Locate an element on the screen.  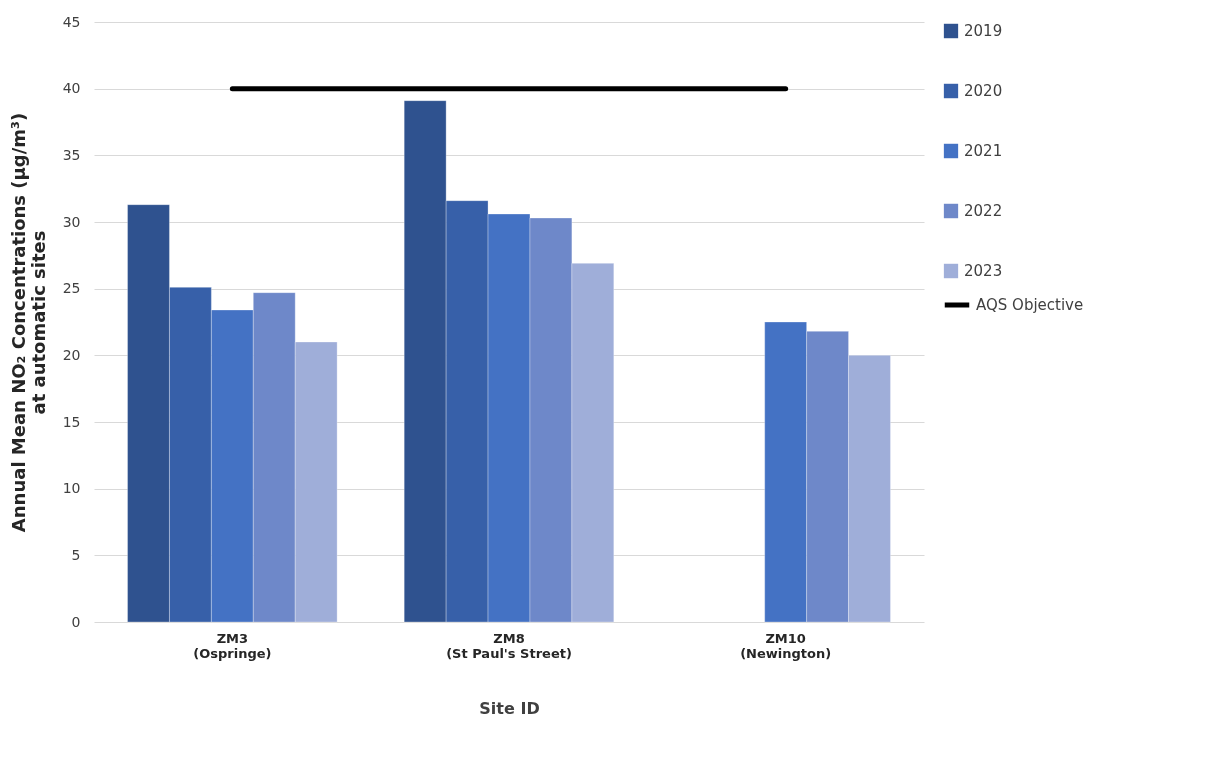
y-tick-label: 15 is located at coordinates (71, 421).